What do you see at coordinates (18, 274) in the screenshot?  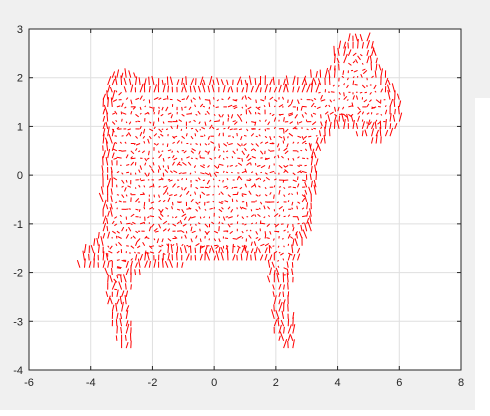 I see `y-tick-label: -2` at bounding box center [18, 274].